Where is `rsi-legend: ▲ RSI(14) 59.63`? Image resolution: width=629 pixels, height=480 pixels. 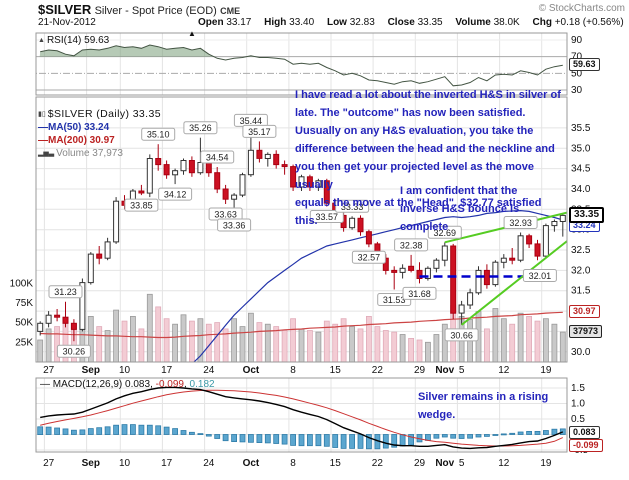 rsi-legend: ▲ RSI(14) 59.63 is located at coordinates (73, 40).